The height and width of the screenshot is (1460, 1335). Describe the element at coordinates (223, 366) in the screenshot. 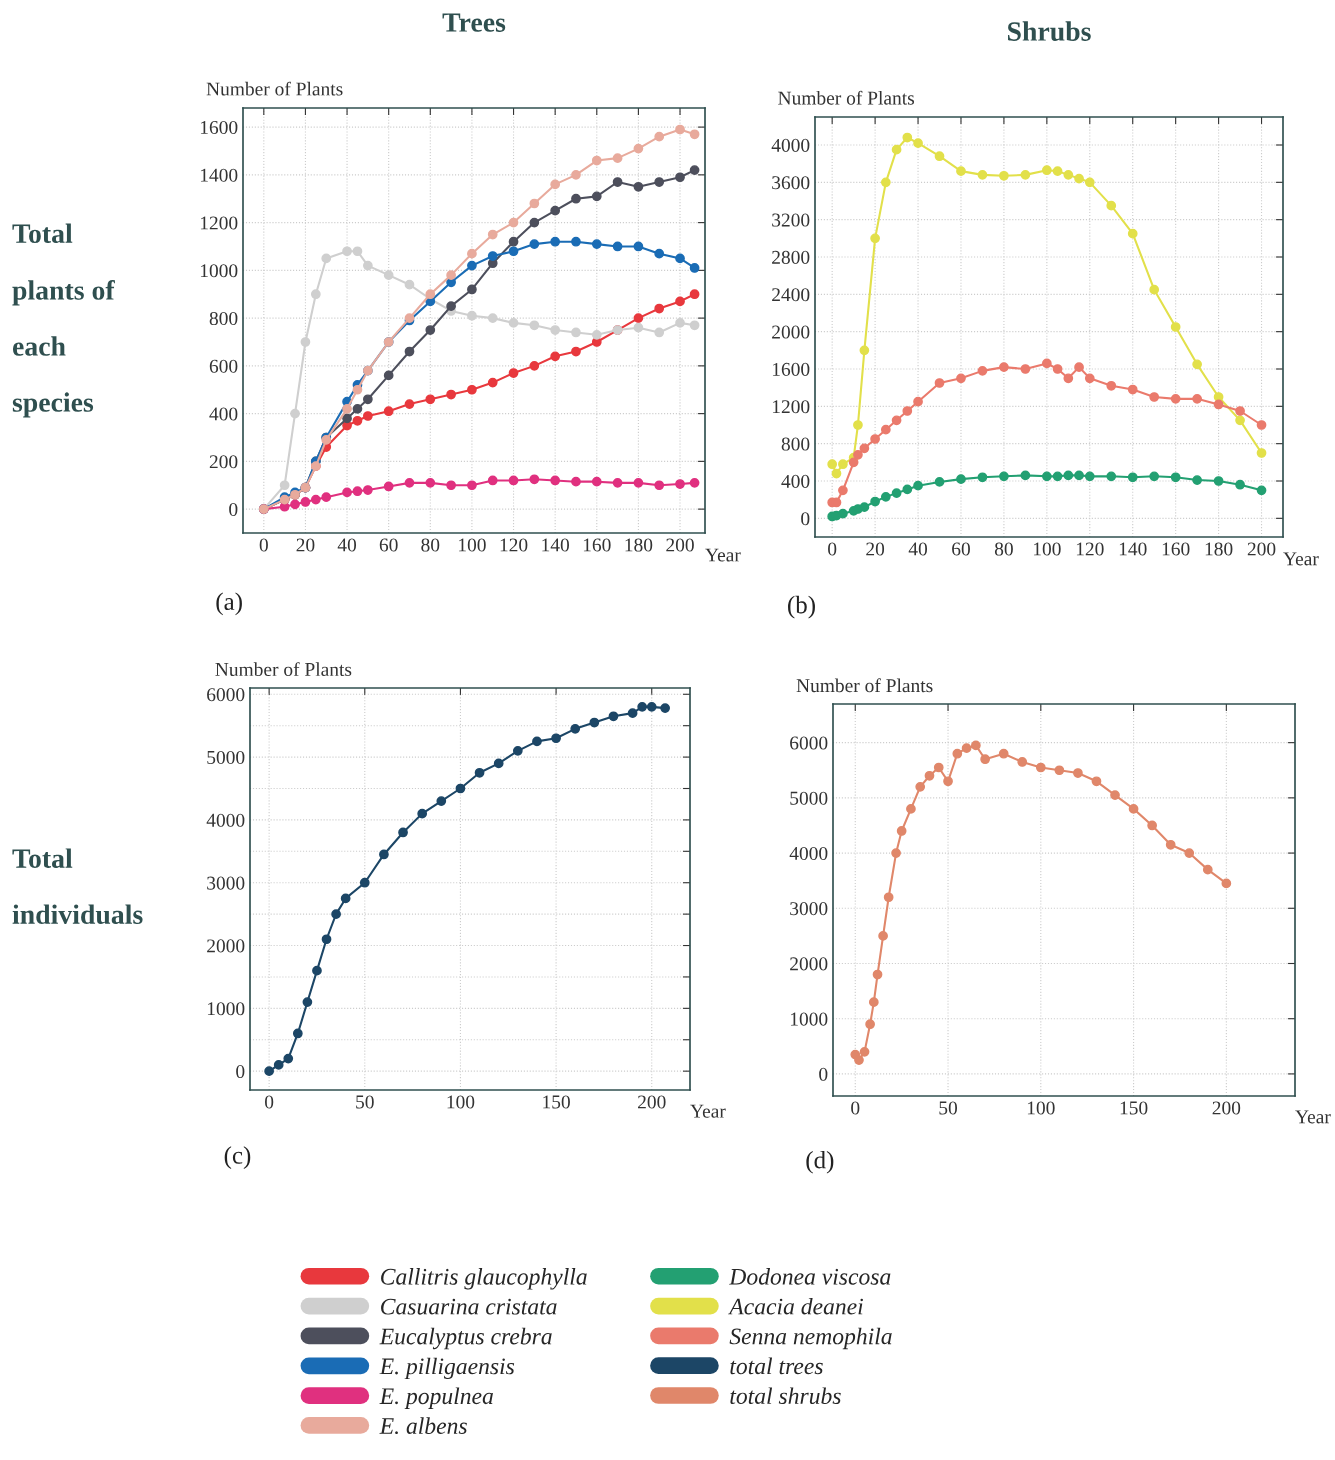

I see `y-tick-label: 600` at that location.